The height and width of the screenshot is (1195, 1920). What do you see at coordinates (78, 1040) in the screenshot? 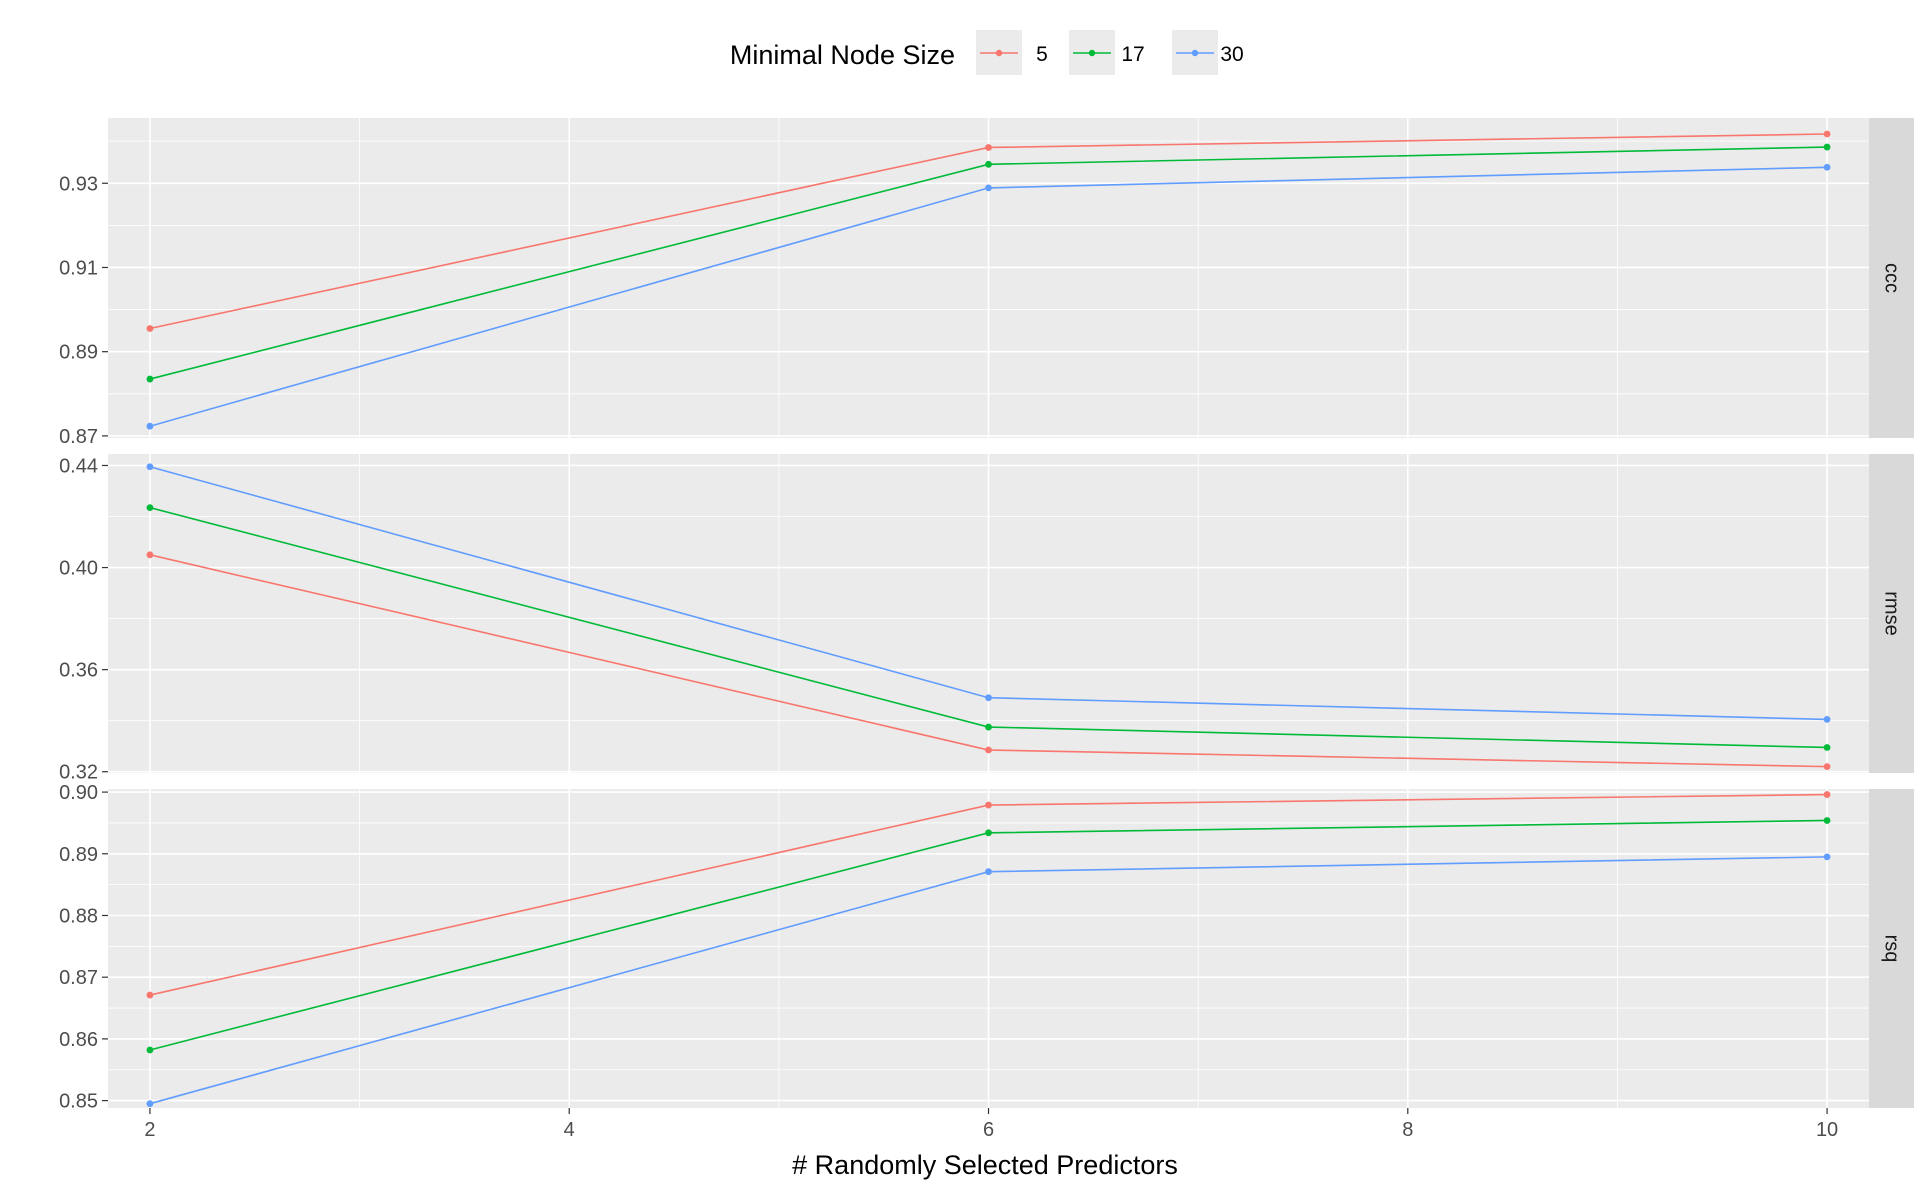
I see `y-tick-label: 0.86` at bounding box center [78, 1040].